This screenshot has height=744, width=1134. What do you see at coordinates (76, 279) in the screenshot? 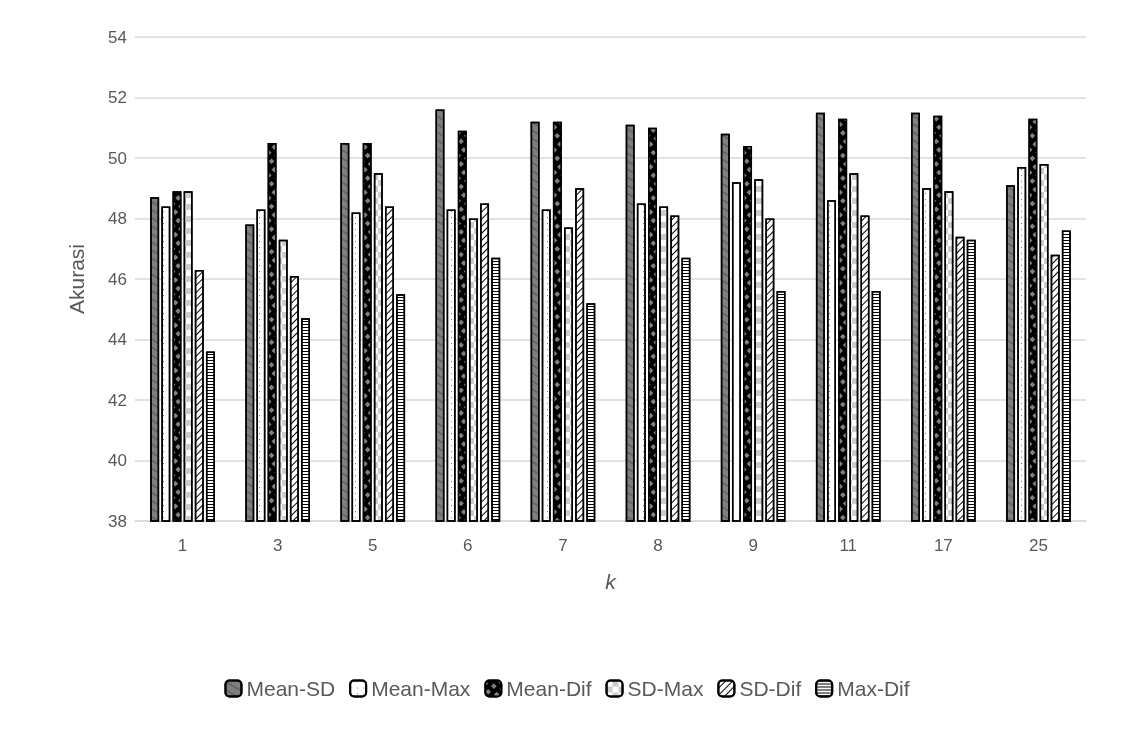
I see `y-axis-title: Akurasi` at bounding box center [76, 279].